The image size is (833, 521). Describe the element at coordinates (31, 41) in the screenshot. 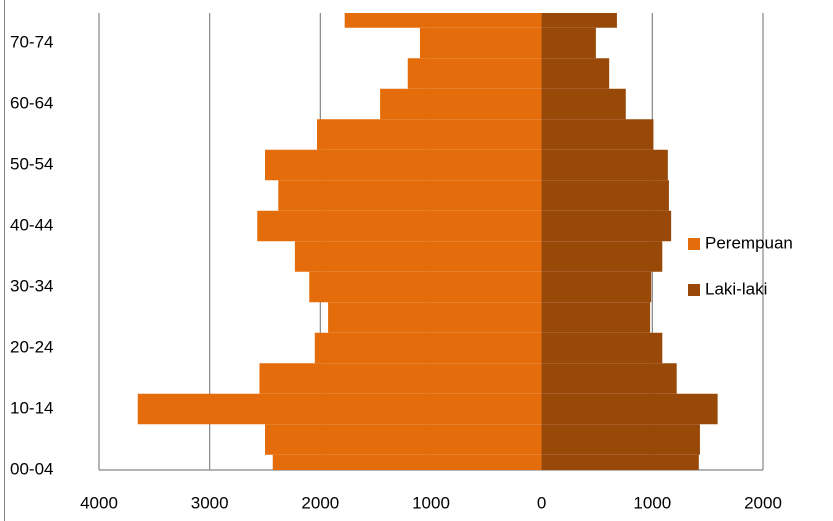

I see `y-tick-label: 70-74` at that location.